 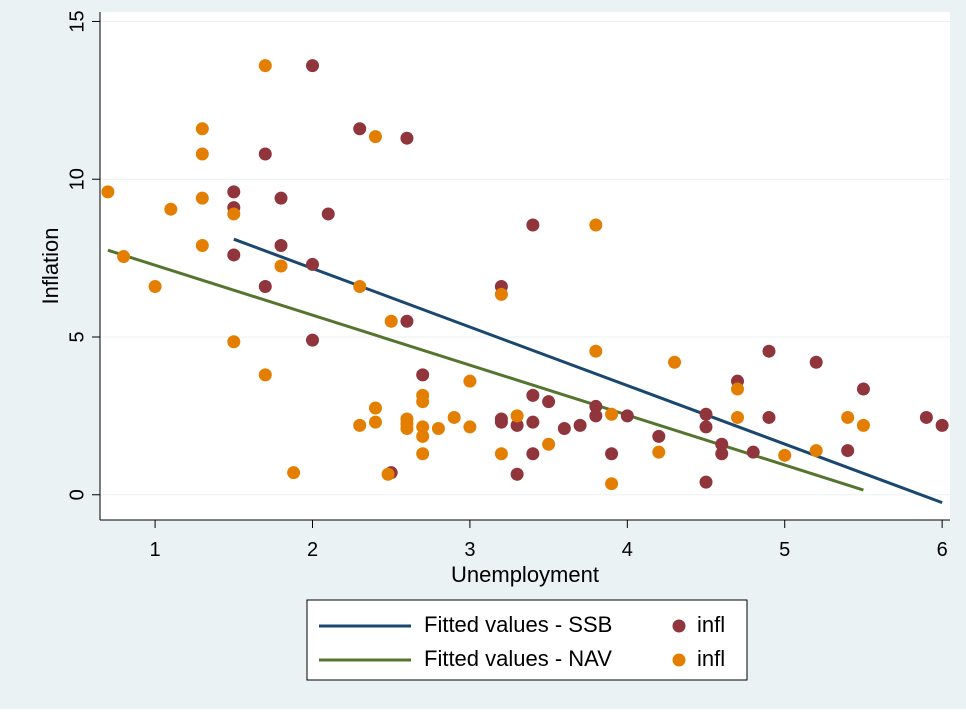 What do you see at coordinates (77, 179) in the screenshot?
I see `y-tick-label: 10` at bounding box center [77, 179].